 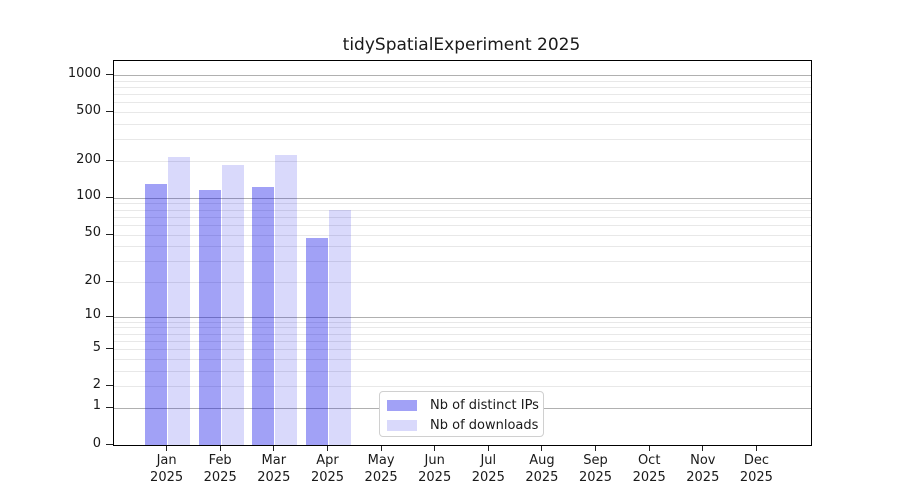 What do you see at coordinates (96, 347) in the screenshot?
I see `y-tick-label: 5` at bounding box center [96, 347].